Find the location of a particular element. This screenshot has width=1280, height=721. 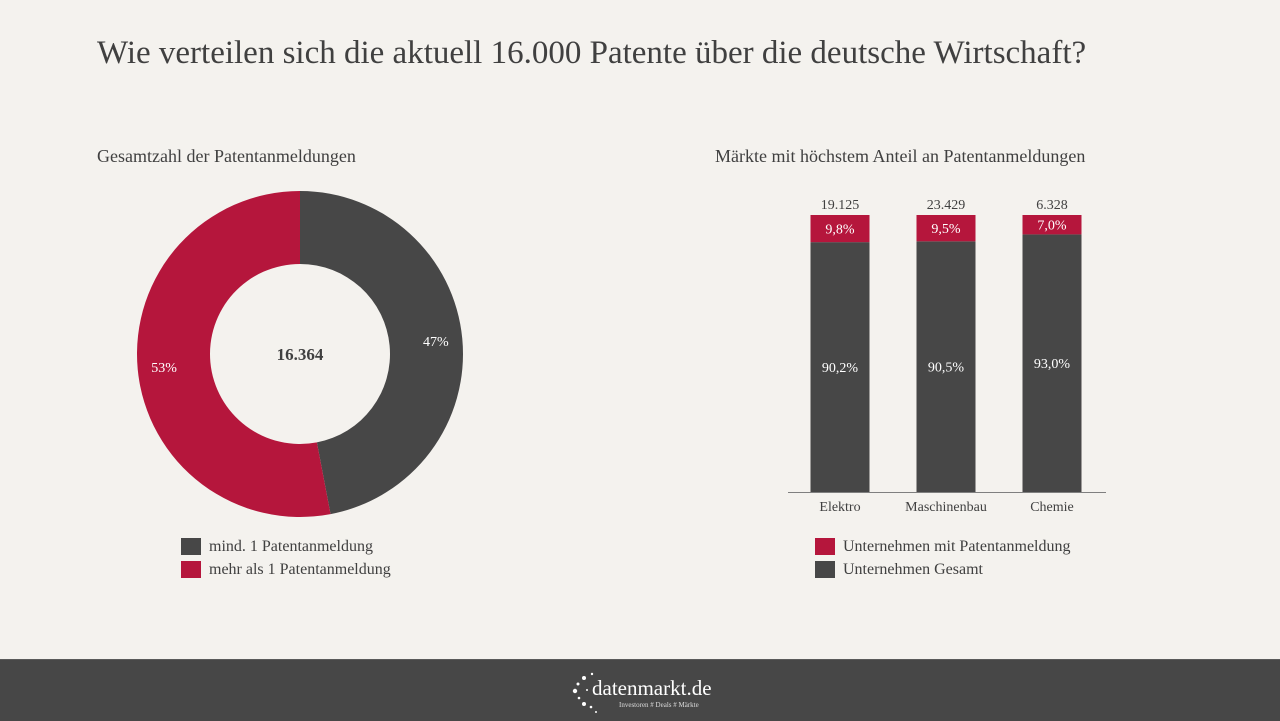

legend-label: Unternehmen mit Patentanmeldung is located at coordinates (957, 546).